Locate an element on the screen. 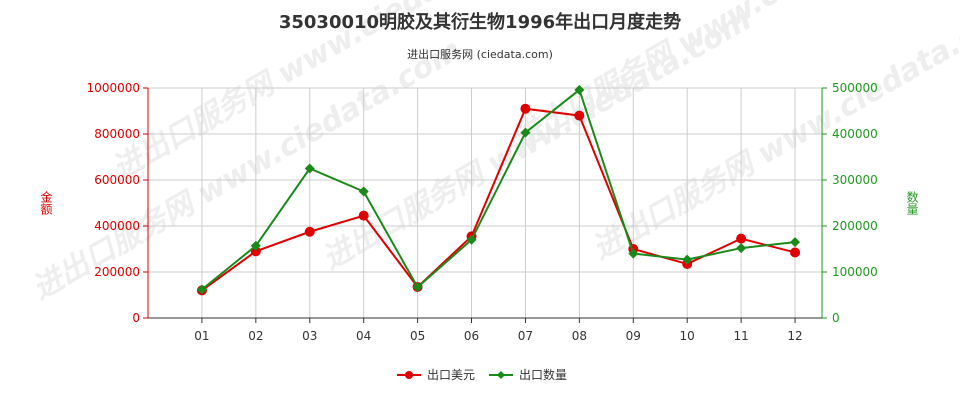  y-right-tick-label: 400000 is located at coordinates (855, 134).